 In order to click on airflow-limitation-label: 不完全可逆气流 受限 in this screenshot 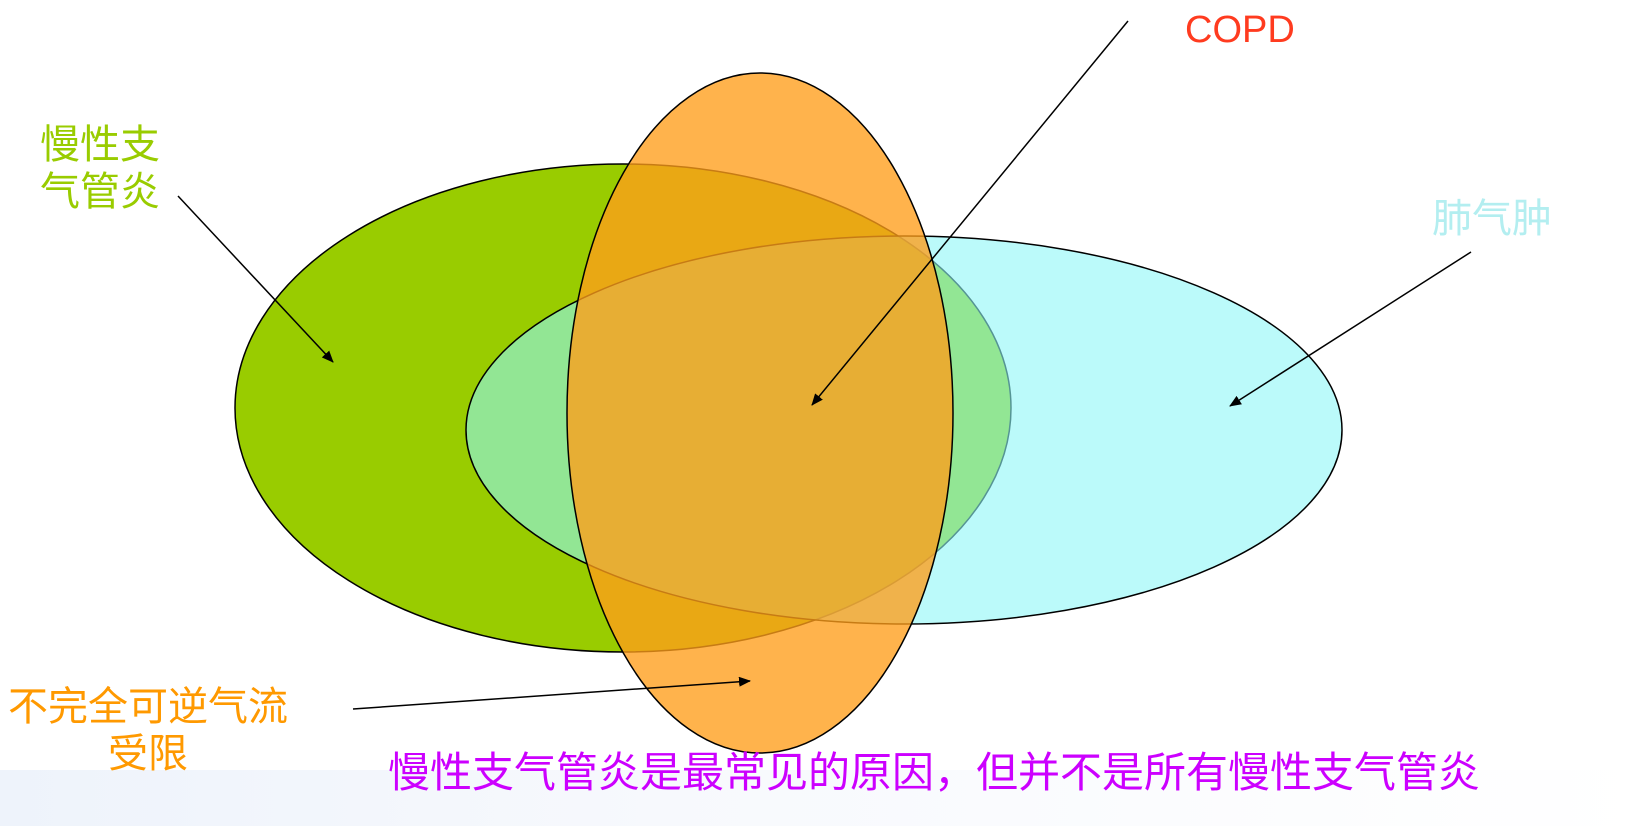, I will do `click(148, 731)`.